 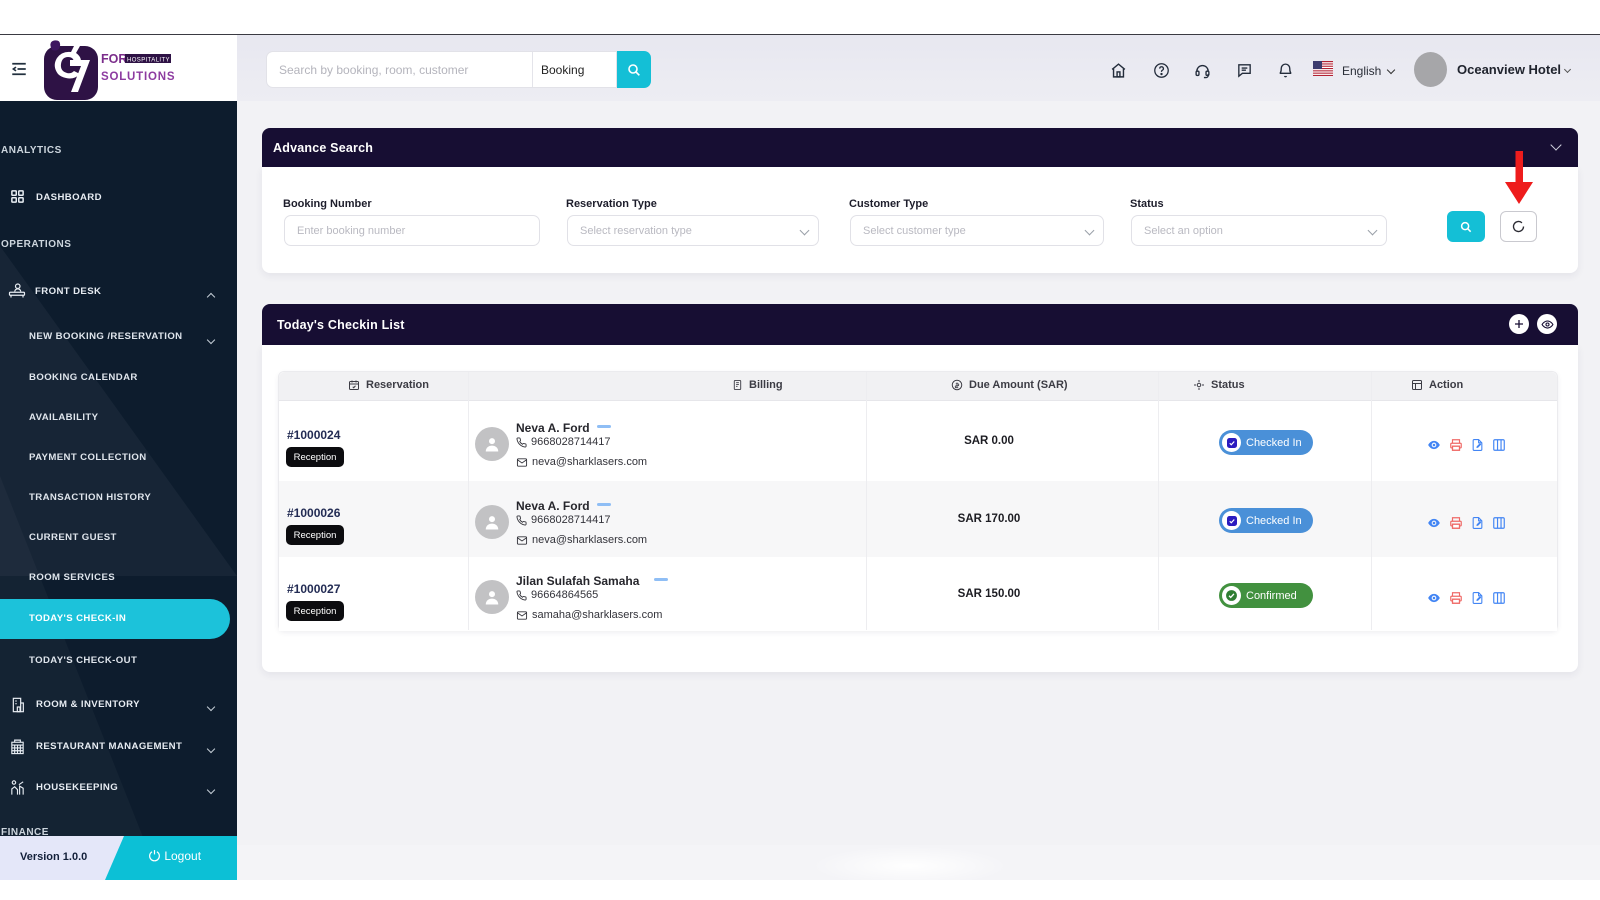 What do you see at coordinates (148, 61) in the screenshot?
I see `svg-text: HOSPITALITY` at bounding box center [148, 61].